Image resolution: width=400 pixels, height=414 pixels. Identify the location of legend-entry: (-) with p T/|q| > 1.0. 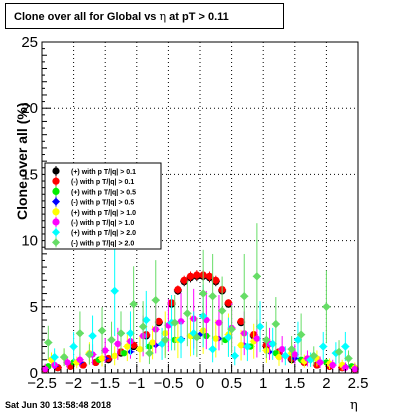
(93, 222).